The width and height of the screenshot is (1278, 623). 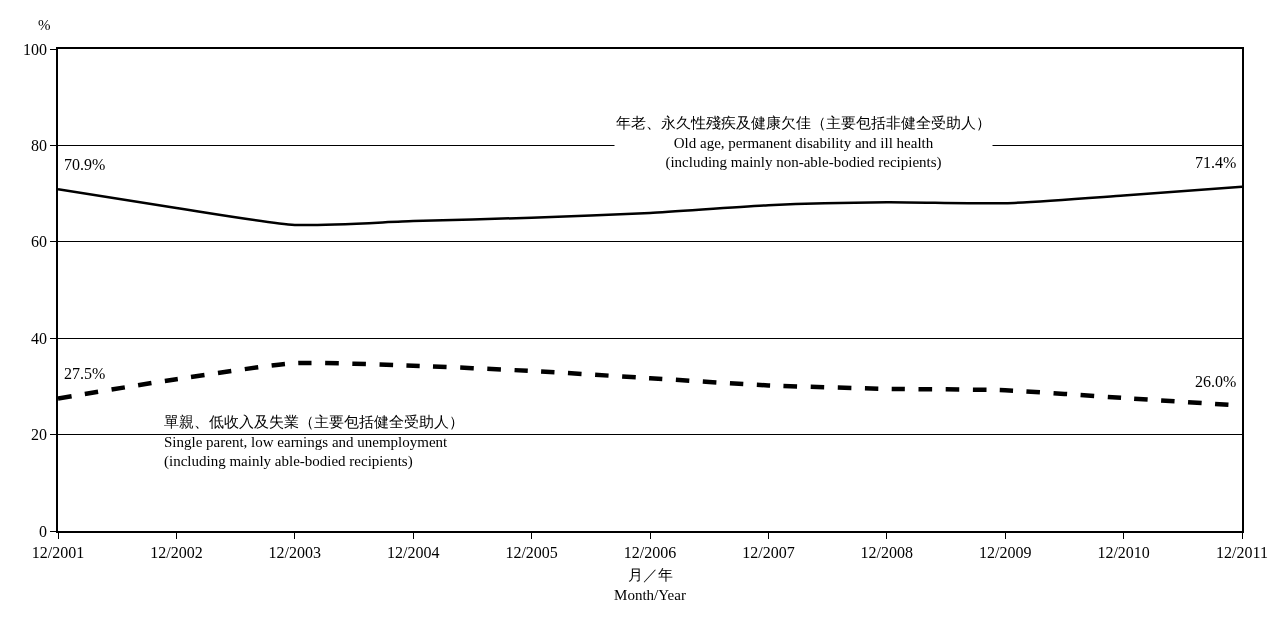 I want to click on x-tick-label: 12/2002, so click(x=176, y=552).